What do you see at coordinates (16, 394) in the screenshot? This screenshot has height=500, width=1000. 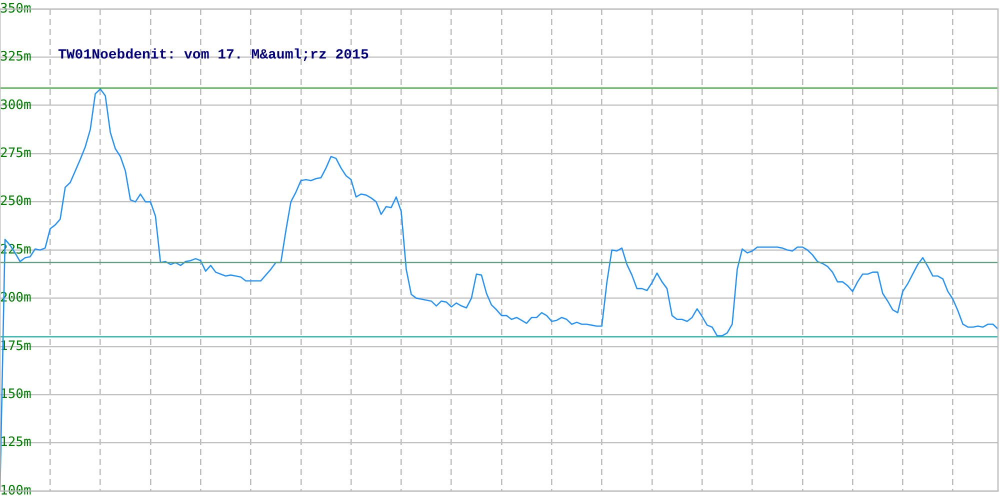 I see `y-tick-label: 150m` at bounding box center [16, 394].